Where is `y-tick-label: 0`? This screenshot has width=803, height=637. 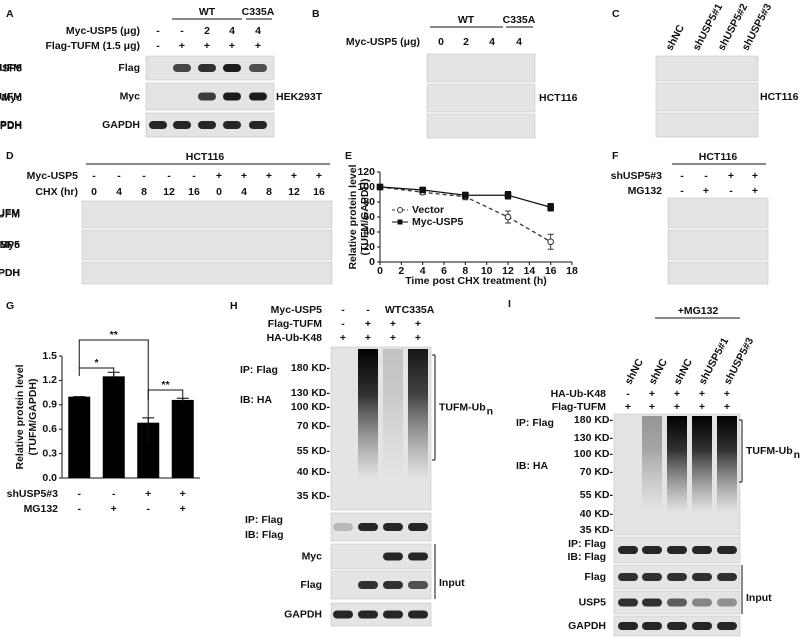
y-tick-label: 0 is located at coordinates (372, 262).